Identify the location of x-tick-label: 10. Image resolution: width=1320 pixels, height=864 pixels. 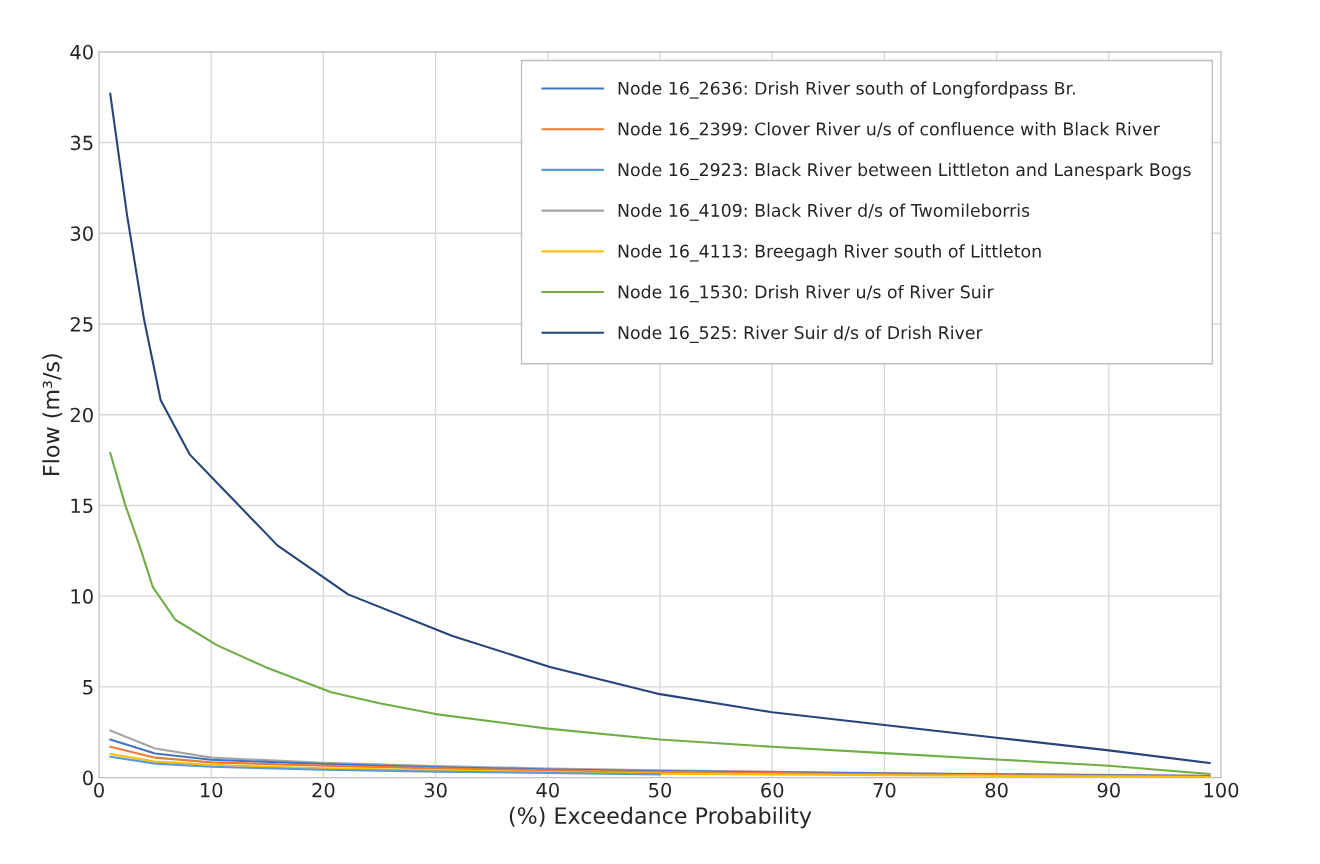
(211, 790).